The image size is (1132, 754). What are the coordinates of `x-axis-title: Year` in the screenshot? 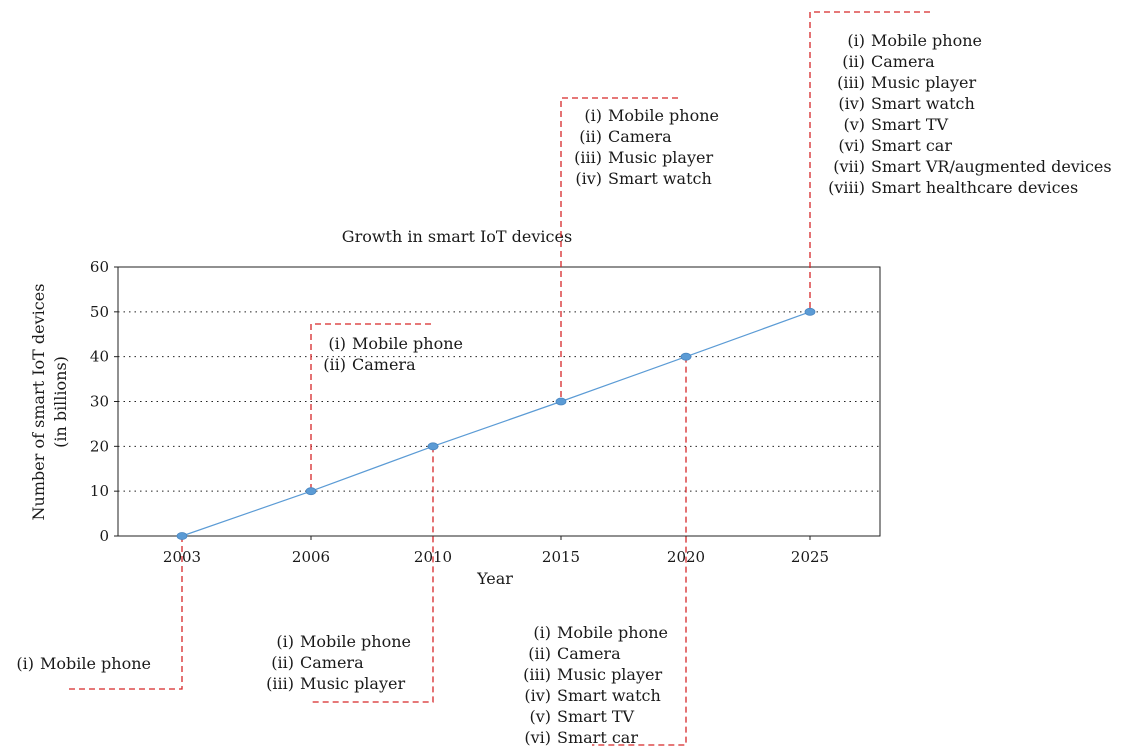 It's located at (494, 578).